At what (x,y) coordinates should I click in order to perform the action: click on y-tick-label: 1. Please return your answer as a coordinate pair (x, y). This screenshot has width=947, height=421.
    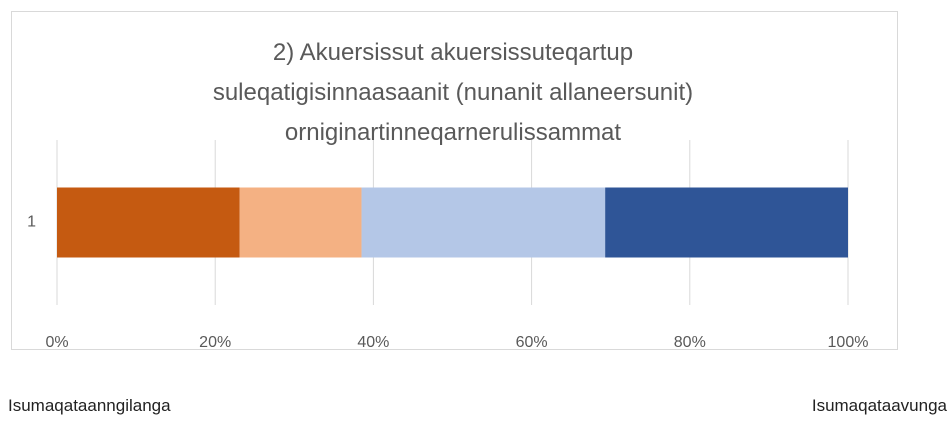
    Looking at the image, I should click on (31, 222).